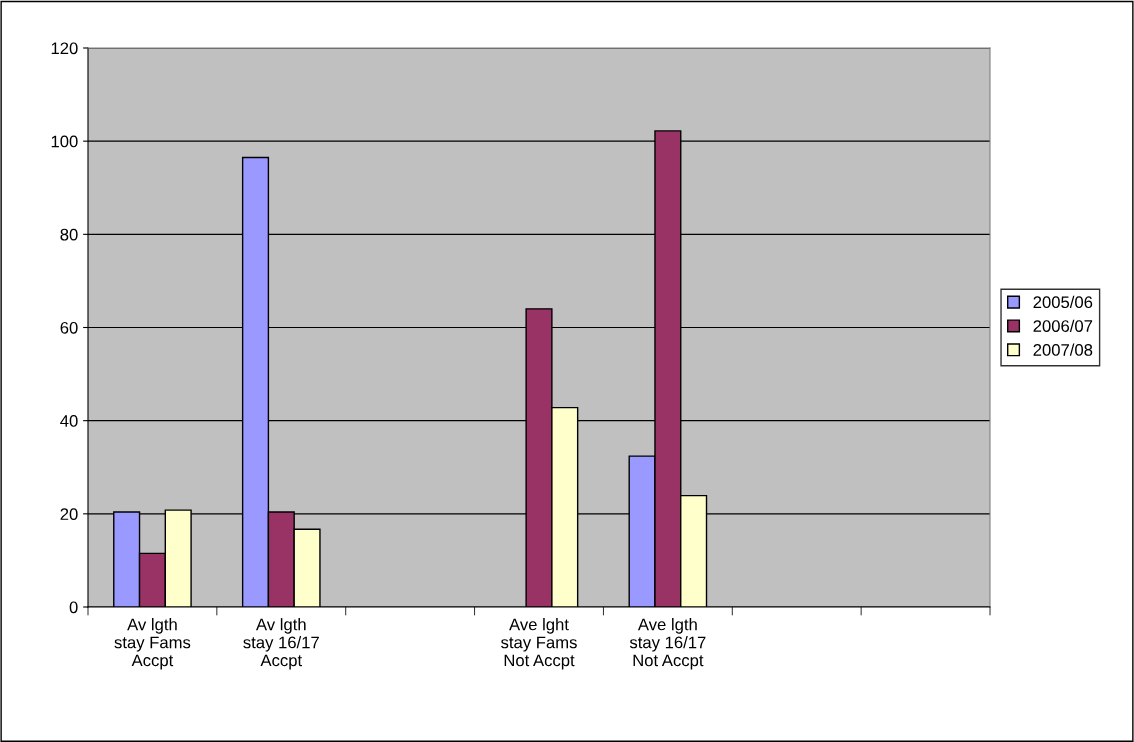 Image resolution: width=1134 pixels, height=742 pixels. Describe the element at coordinates (69, 327) in the screenshot. I see `y-tick-label: 60` at that location.